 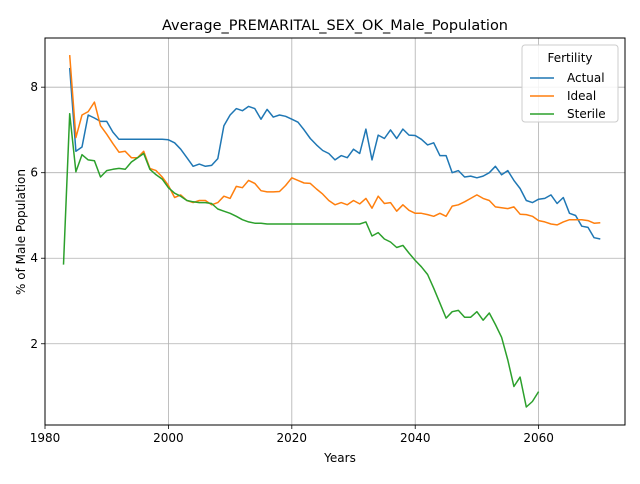 What do you see at coordinates (292, 438) in the screenshot?
I see `x-tick-label: 2020` at bounding box center [292, 438].